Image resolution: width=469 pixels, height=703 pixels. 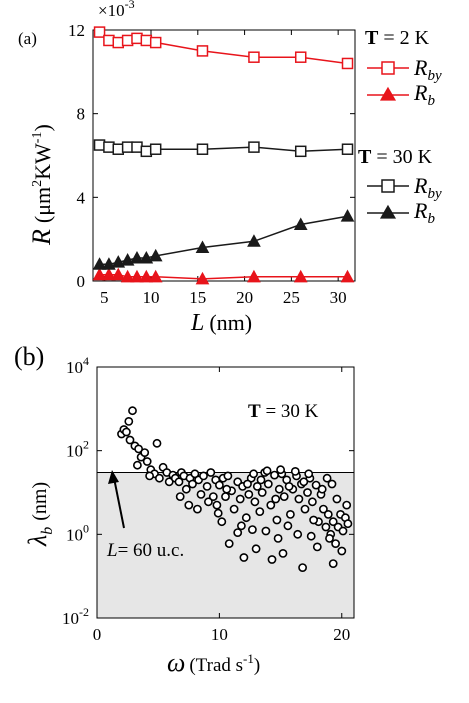 I want to click on legend-item-rb-2k: Rb, so click(x=401, y=94).